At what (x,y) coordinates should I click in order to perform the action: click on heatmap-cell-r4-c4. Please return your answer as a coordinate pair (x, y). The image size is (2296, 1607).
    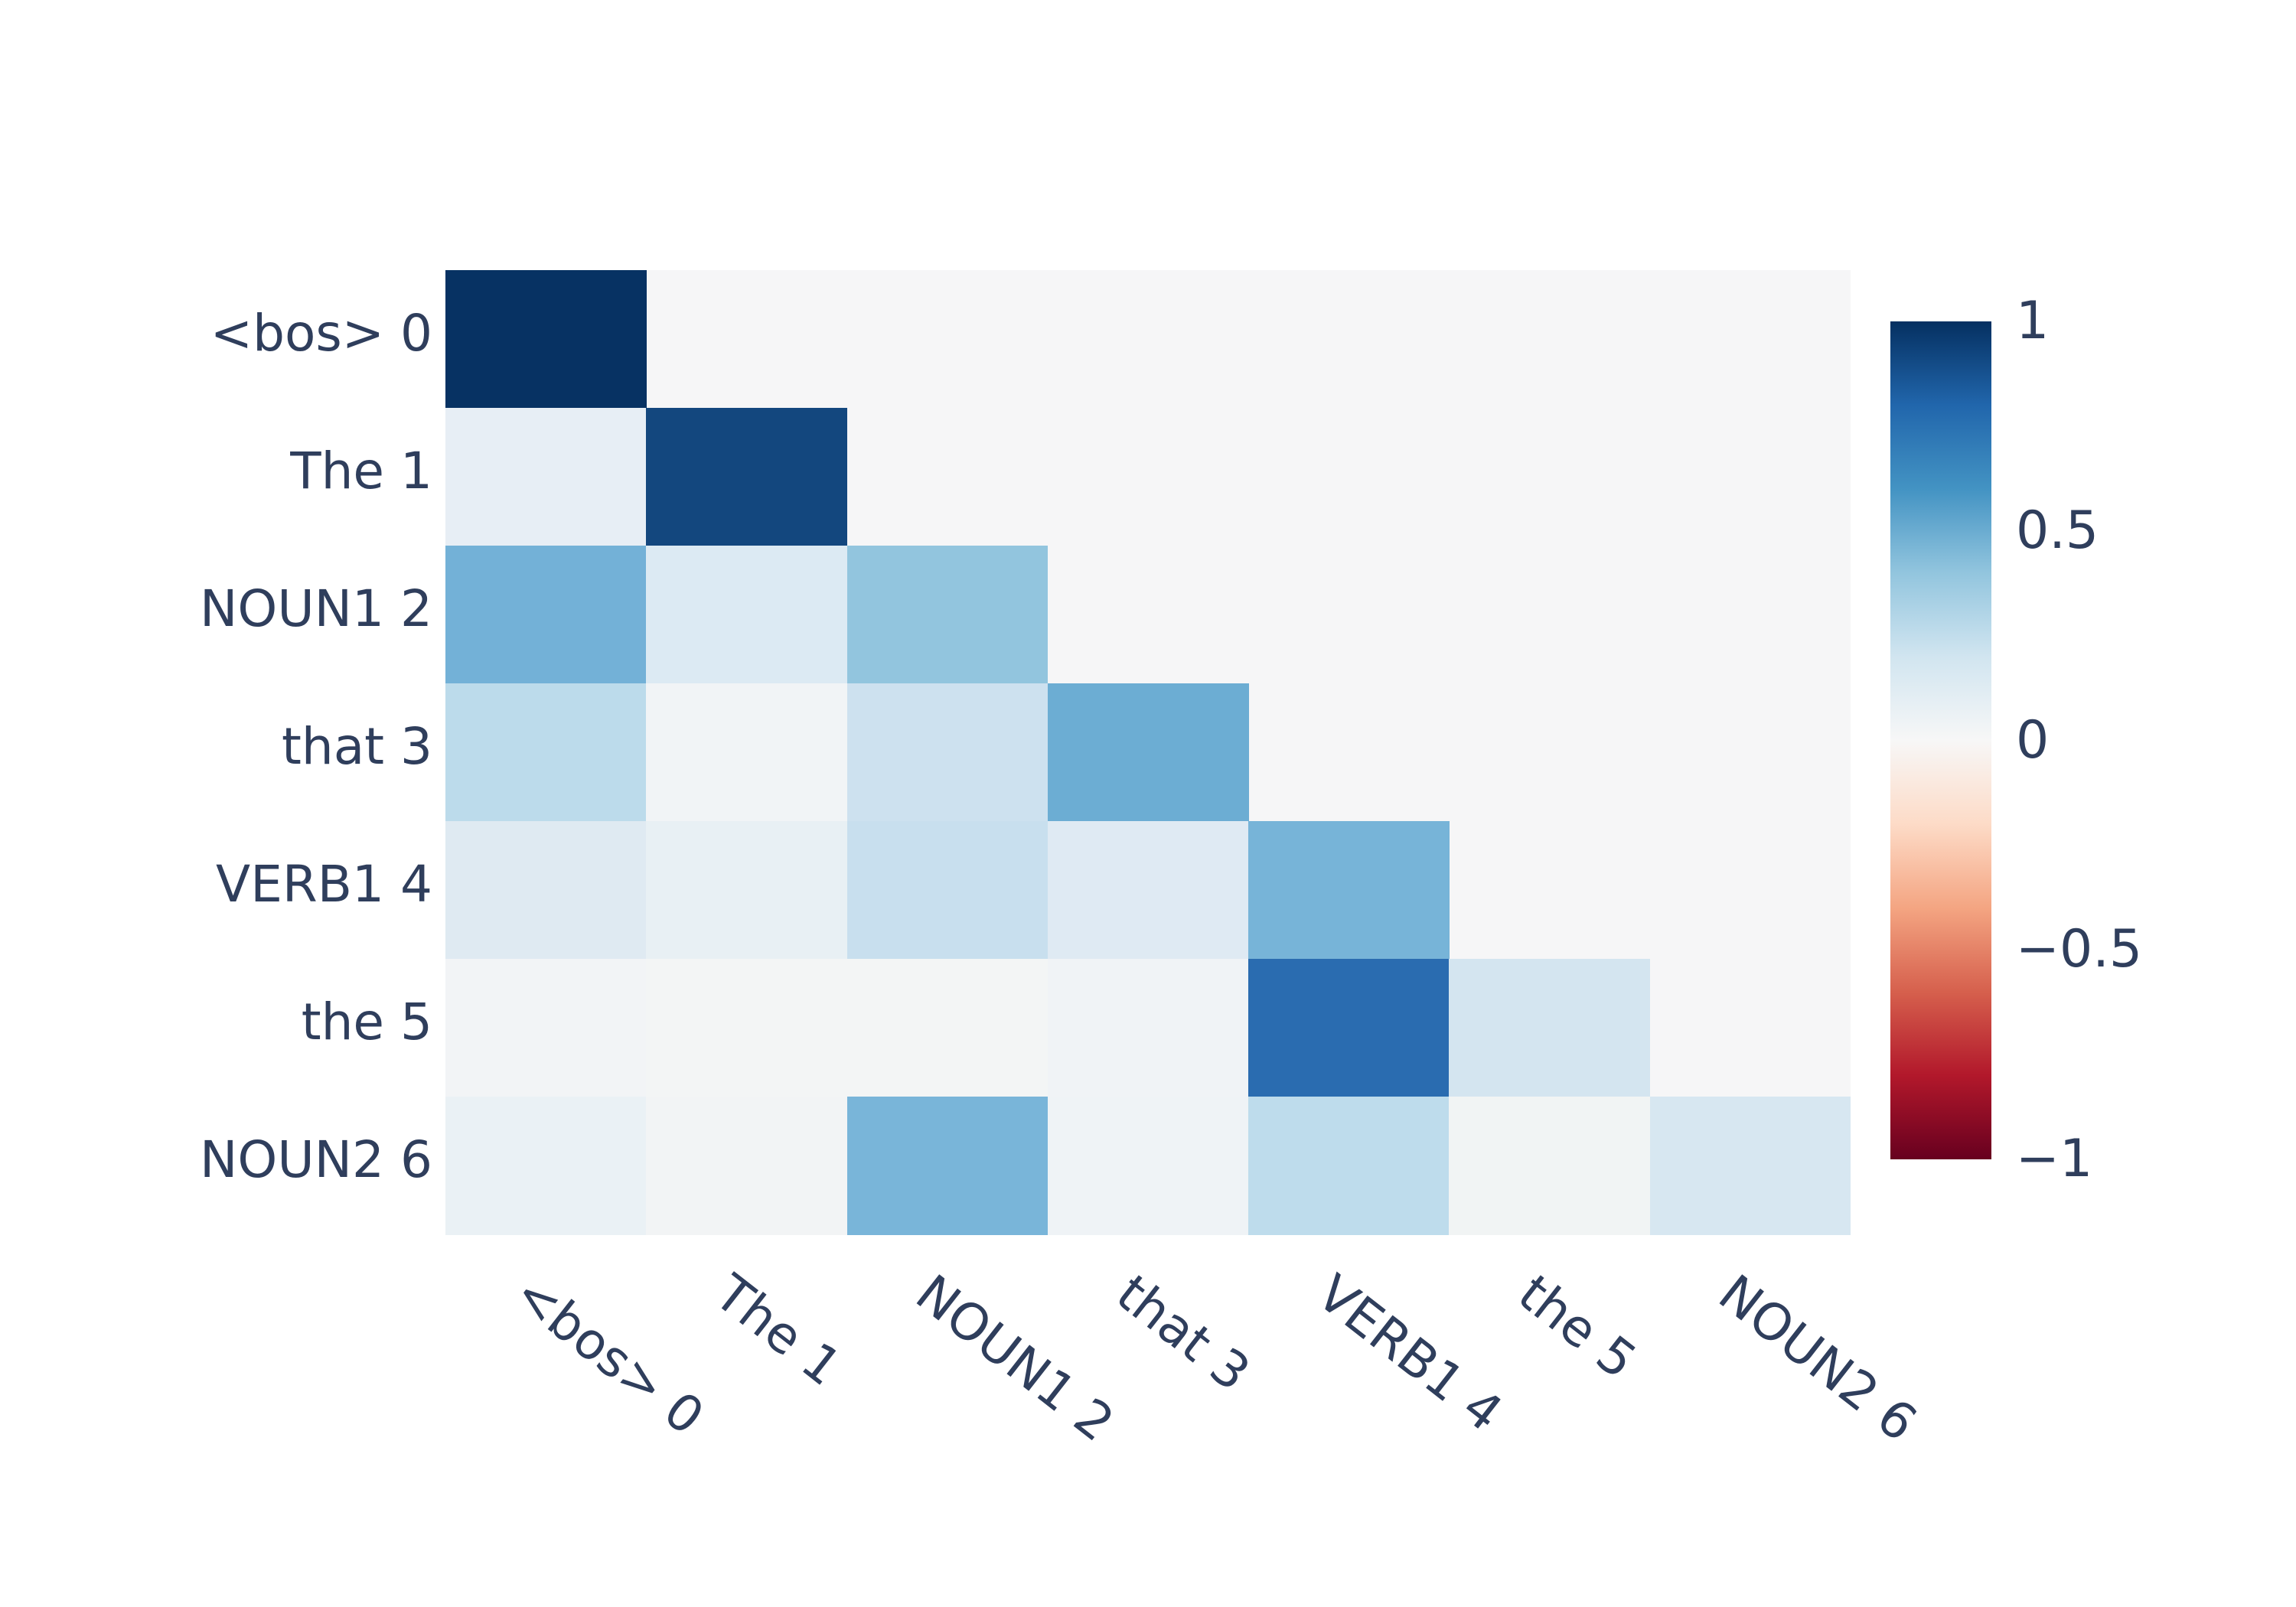
    Looking at the image, I should click on (1349, 890).